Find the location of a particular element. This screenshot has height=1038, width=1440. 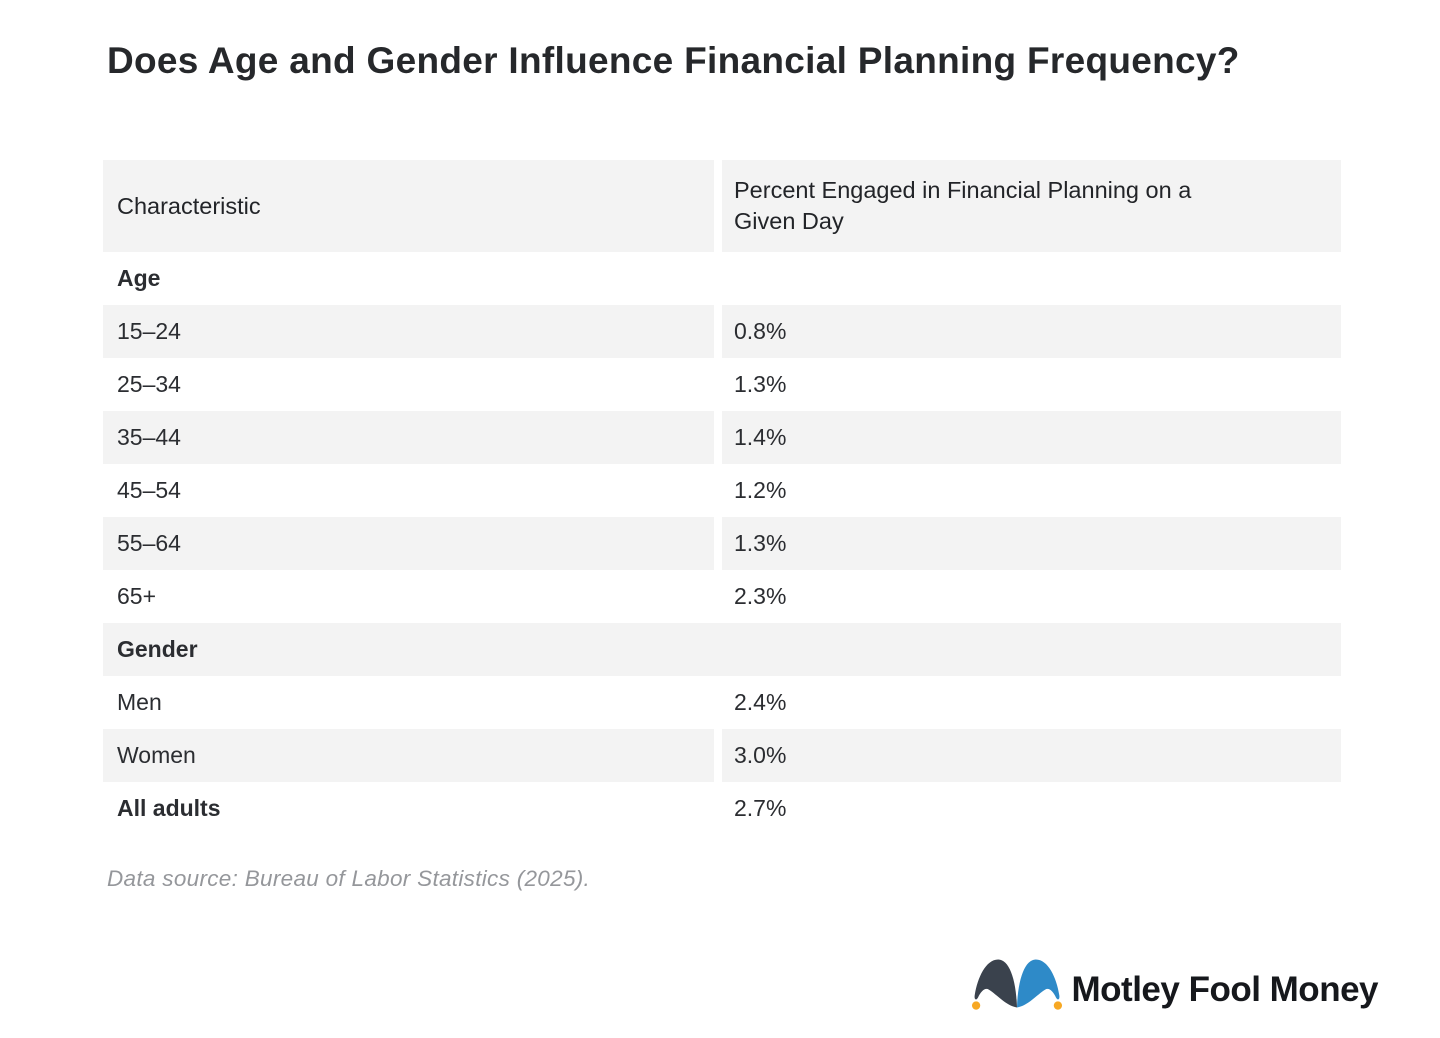

row-value: 0.8% is located at coordinates (1031, 331).